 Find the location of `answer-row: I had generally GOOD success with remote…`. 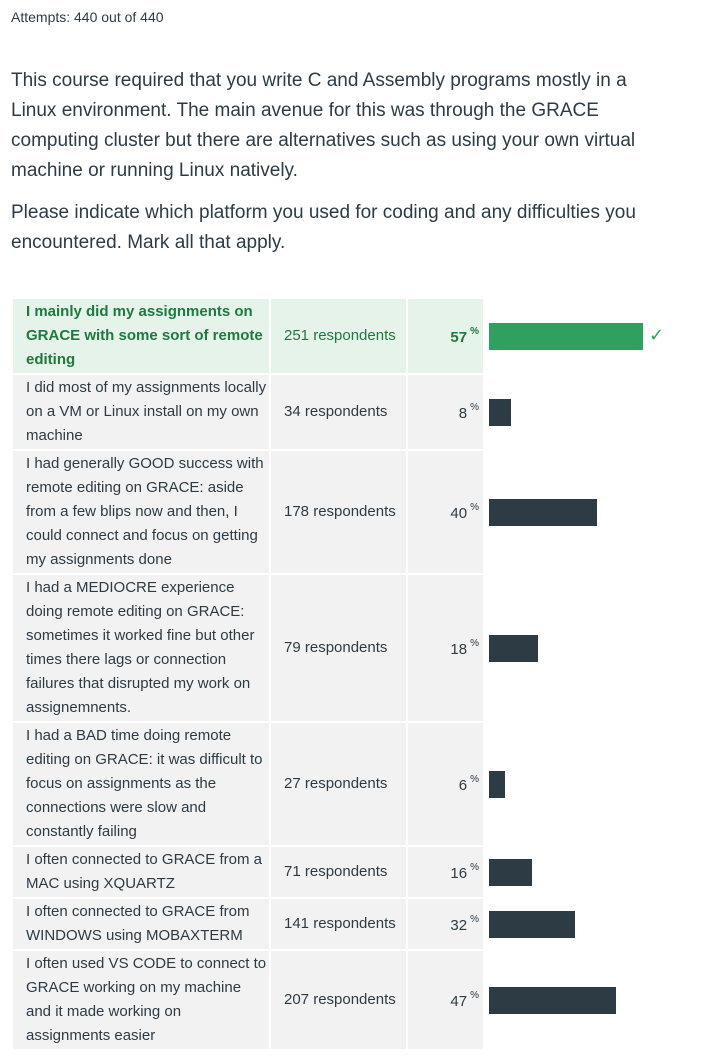

answer-row: I had generally GOOD success with remote… is located at coordinates (357, 513).